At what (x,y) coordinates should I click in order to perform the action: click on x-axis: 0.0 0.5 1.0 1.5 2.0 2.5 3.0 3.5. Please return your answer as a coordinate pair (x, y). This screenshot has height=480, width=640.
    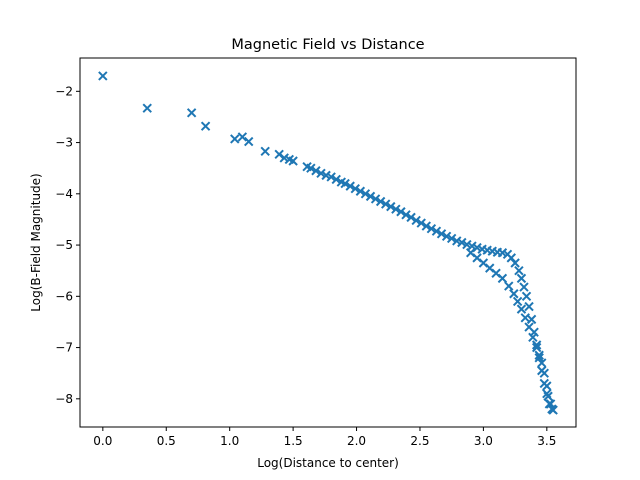
    Looking at the image, I should click on (324, 437).